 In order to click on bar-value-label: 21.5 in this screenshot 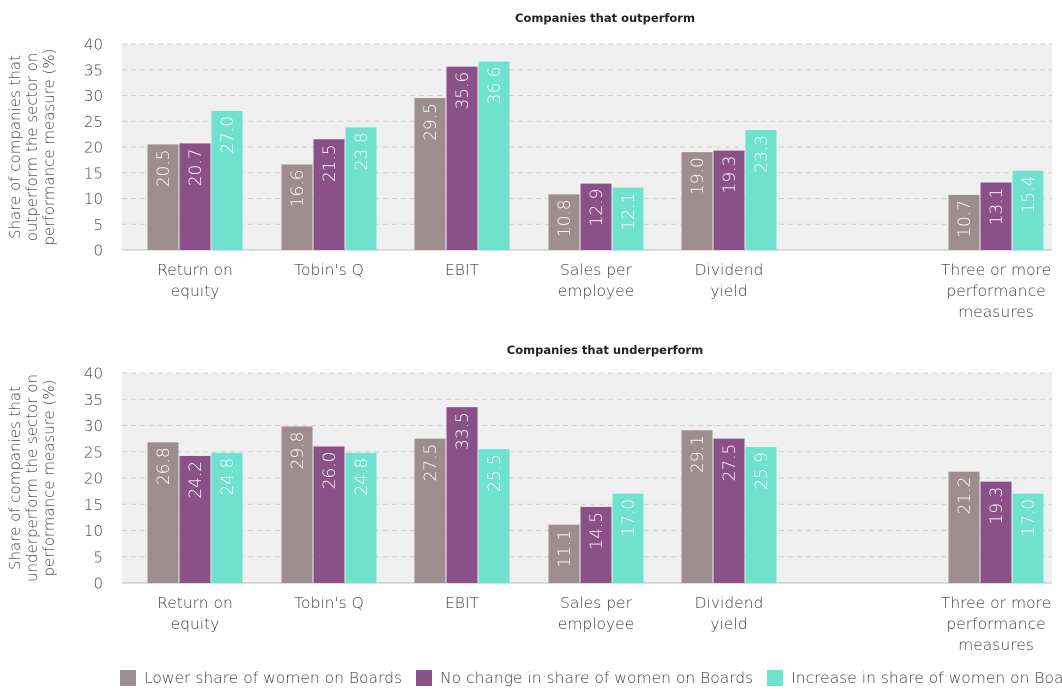, I will do `click(330, 163)`.